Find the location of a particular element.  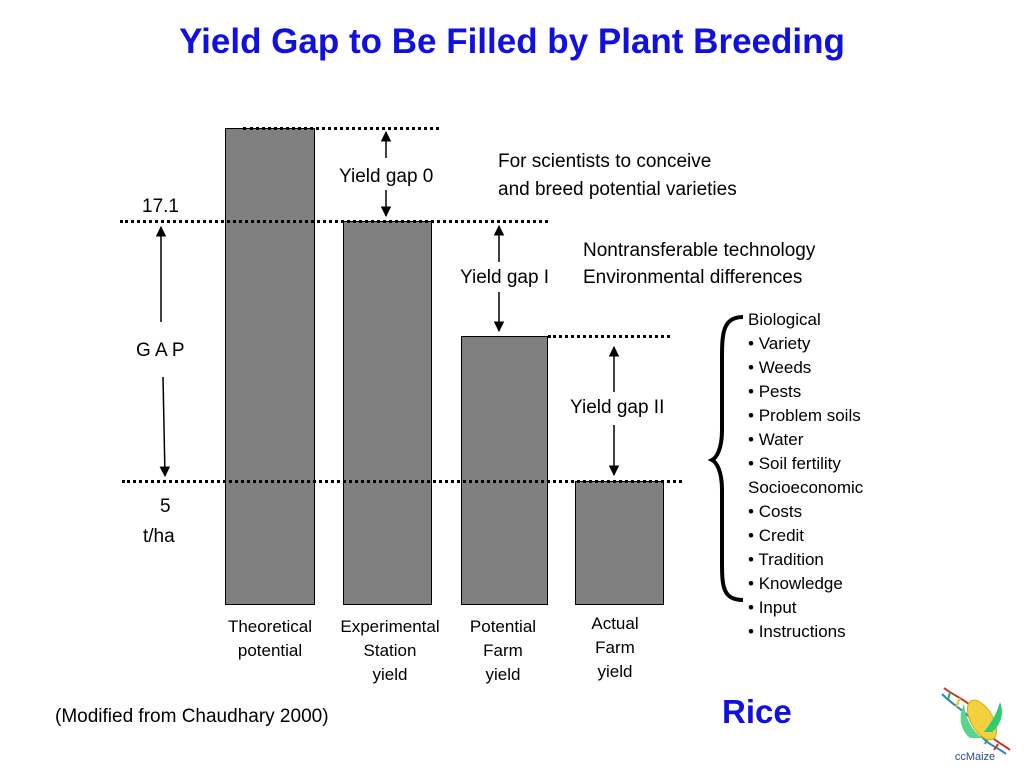

ccmaize-logo: ccMaize is located at coordinates (975, 722).